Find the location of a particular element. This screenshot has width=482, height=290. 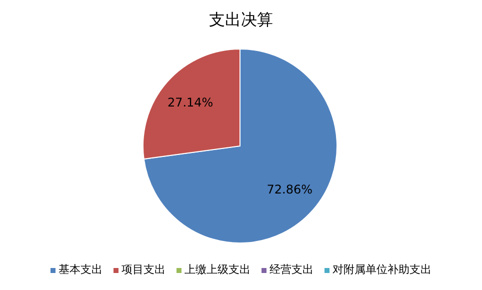

legend-label: 项目支出 is located at coordinates (144, 269).